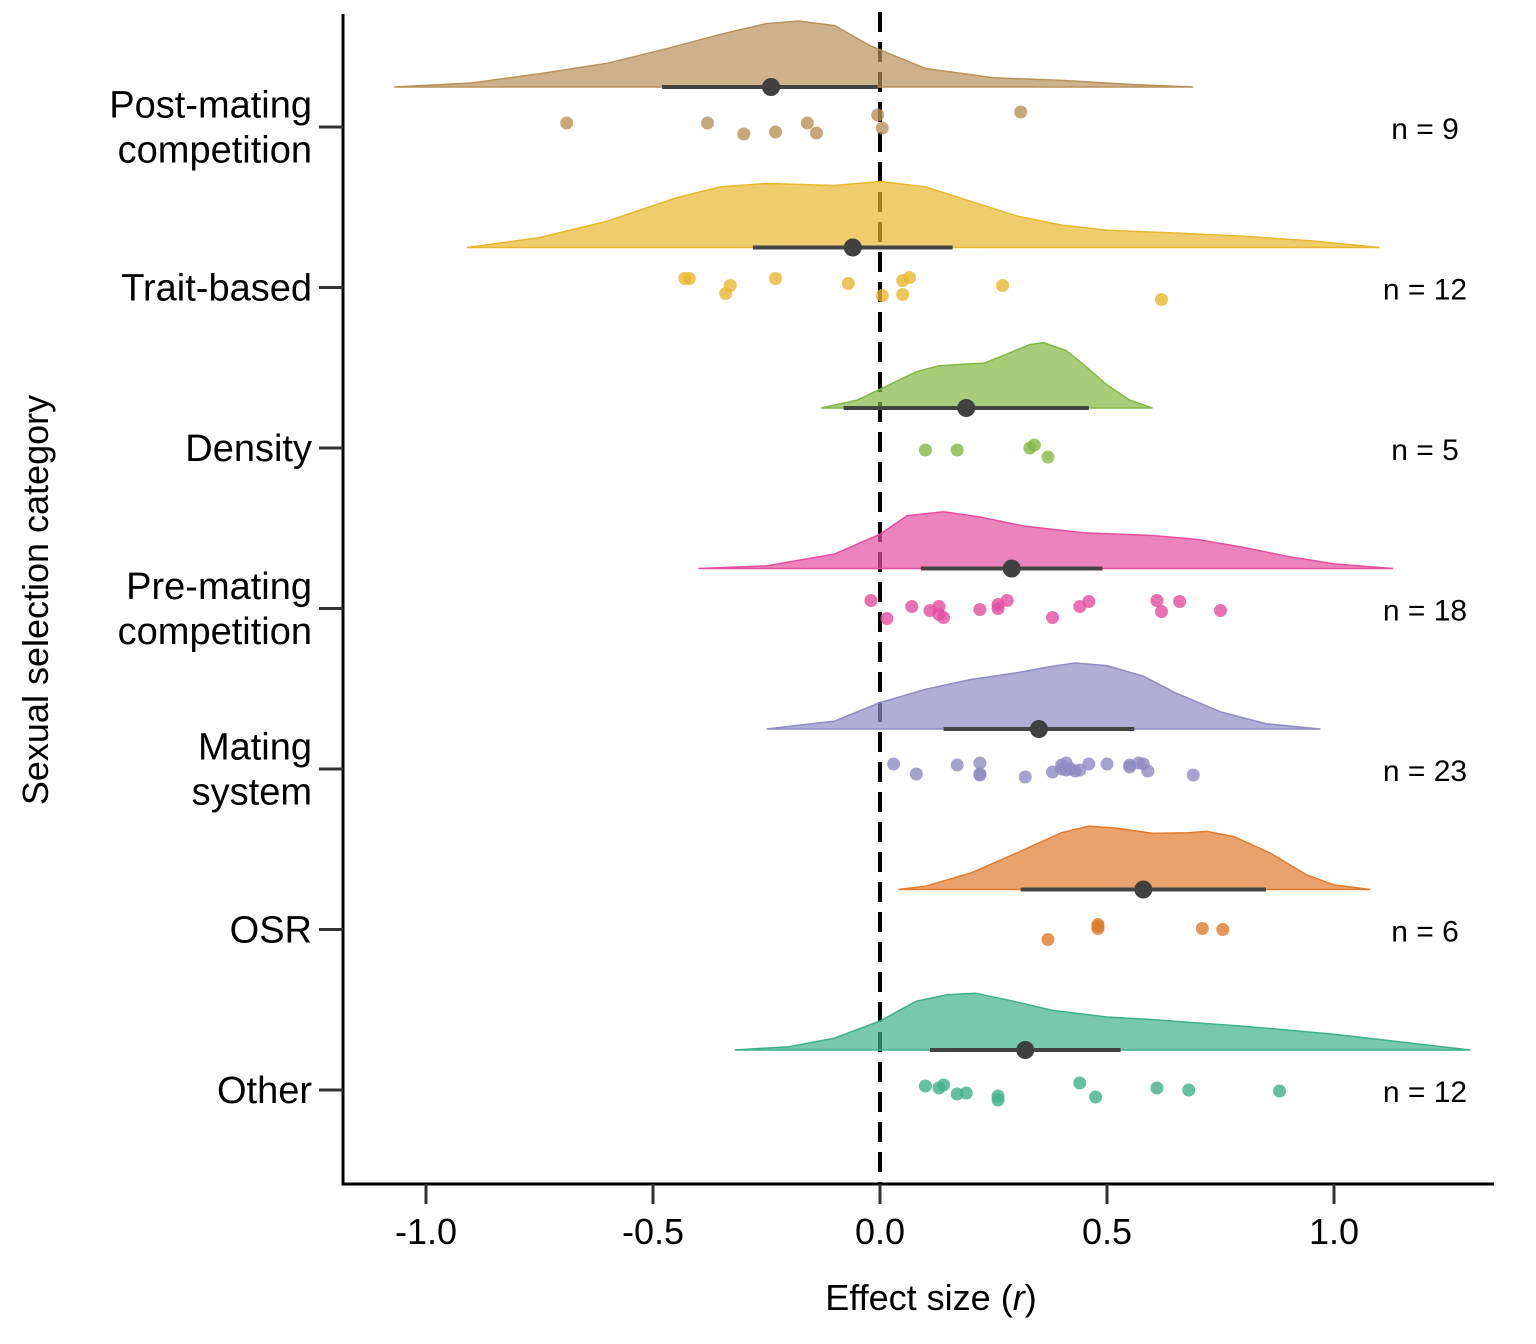 Image resolution: width=1536 pixels, height=1344 pixels. Describe the element at coordinates (880, 1231) in the screenshot. I see `x-tick-label: 0.0` at that location.